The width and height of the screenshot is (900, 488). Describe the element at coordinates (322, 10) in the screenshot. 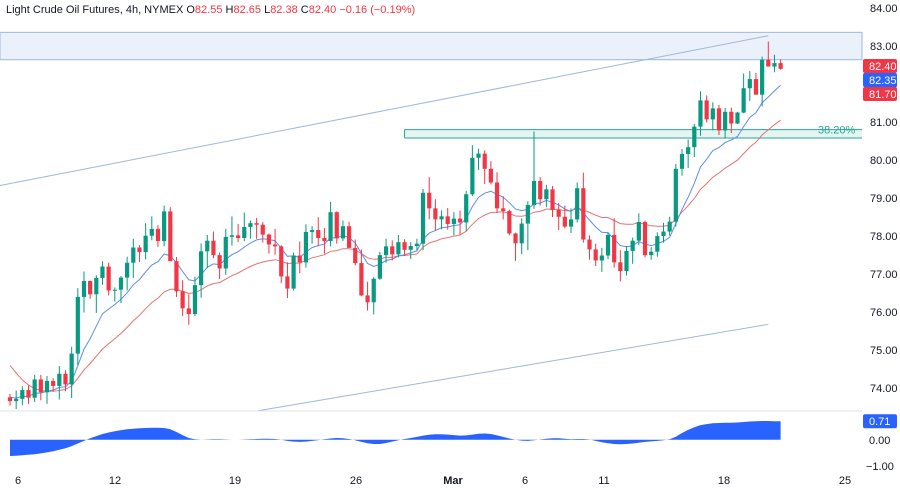

I see `close-value: 82.40` at that location.